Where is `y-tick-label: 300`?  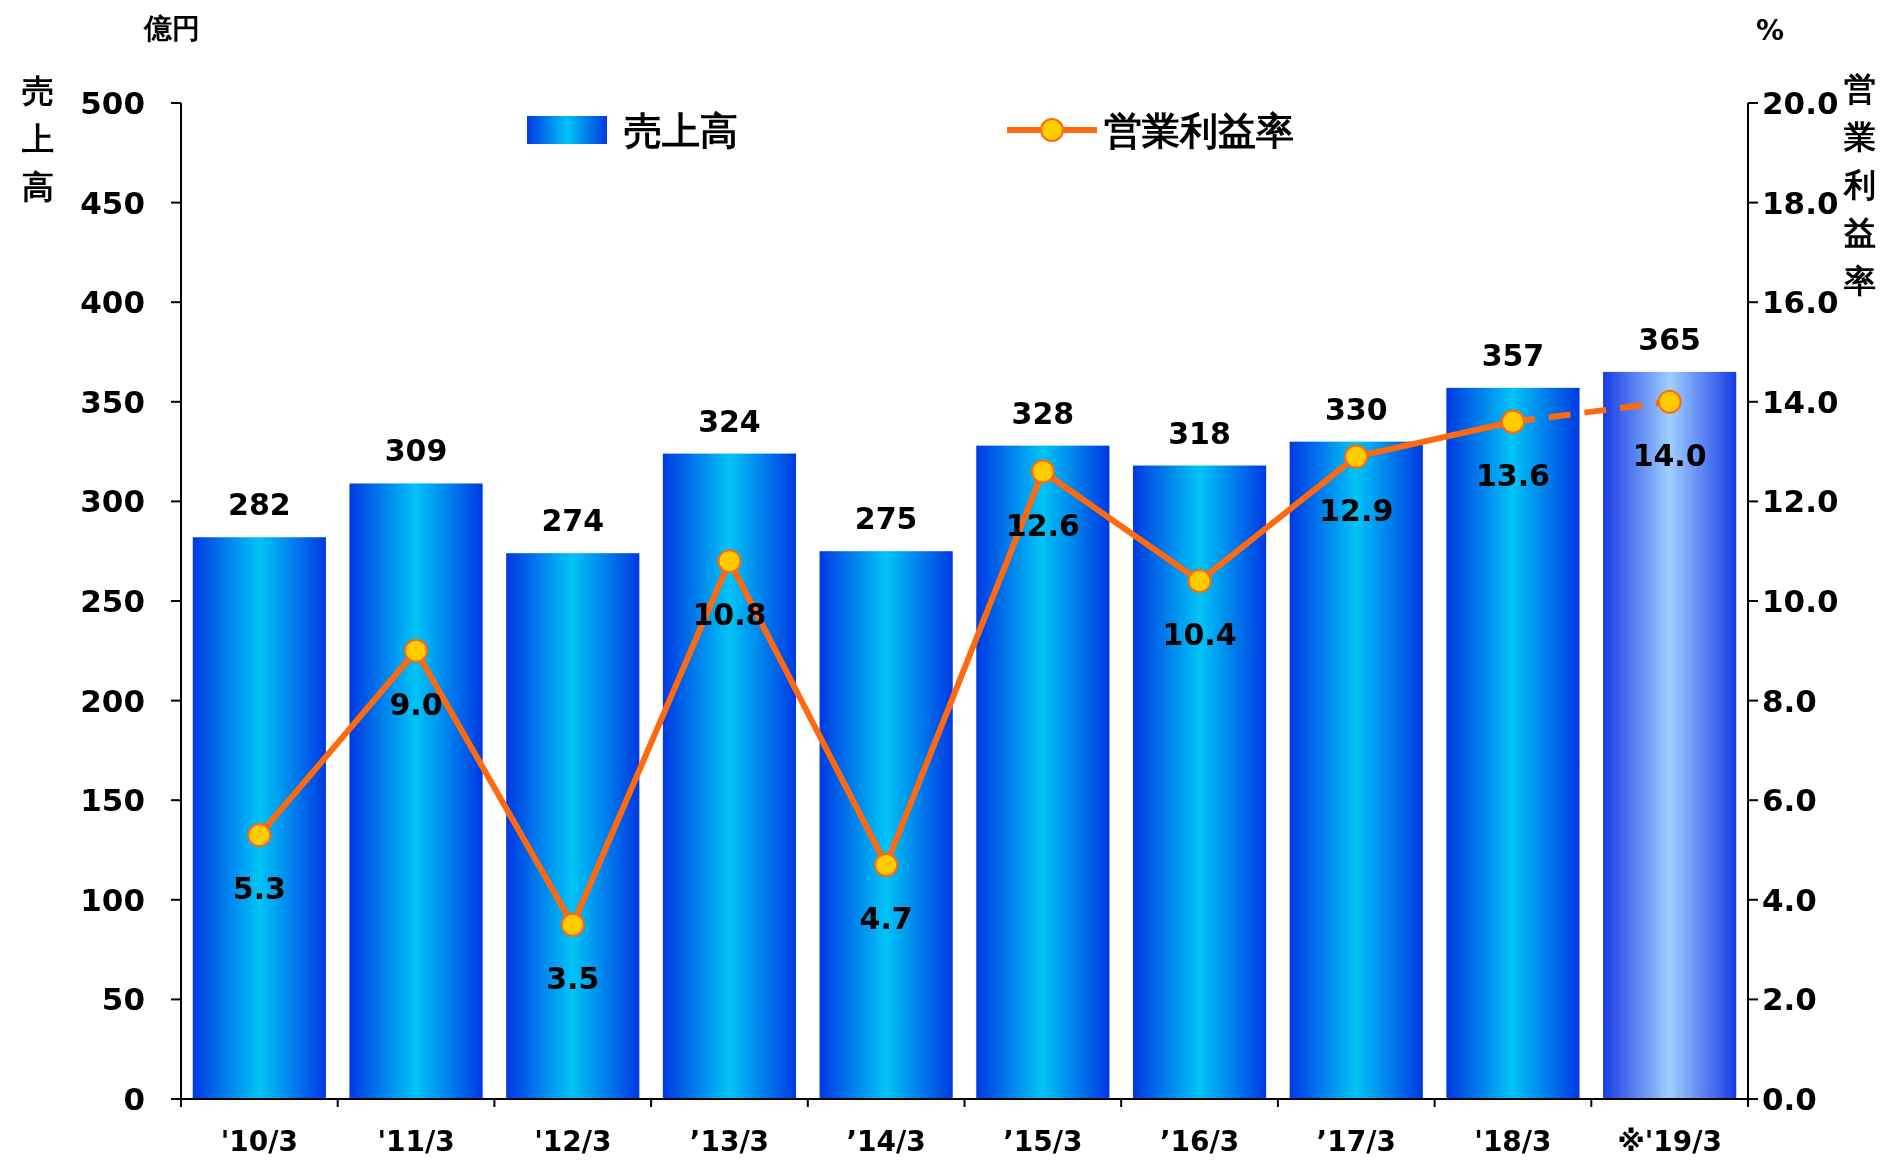 y-tick-label: 300 is located at coordinates (112, 501).